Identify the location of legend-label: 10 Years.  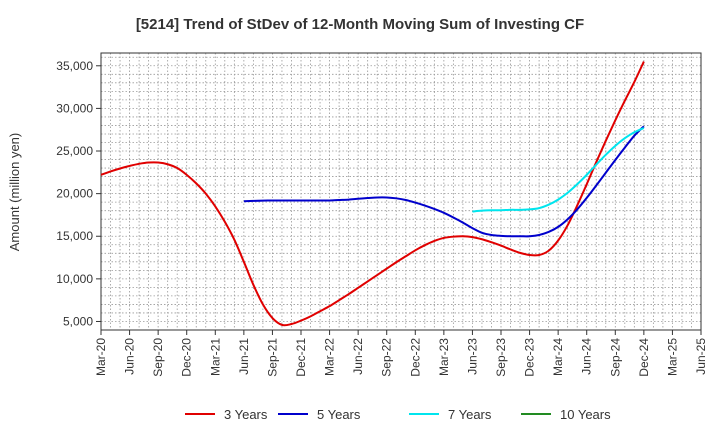
(585, 414).